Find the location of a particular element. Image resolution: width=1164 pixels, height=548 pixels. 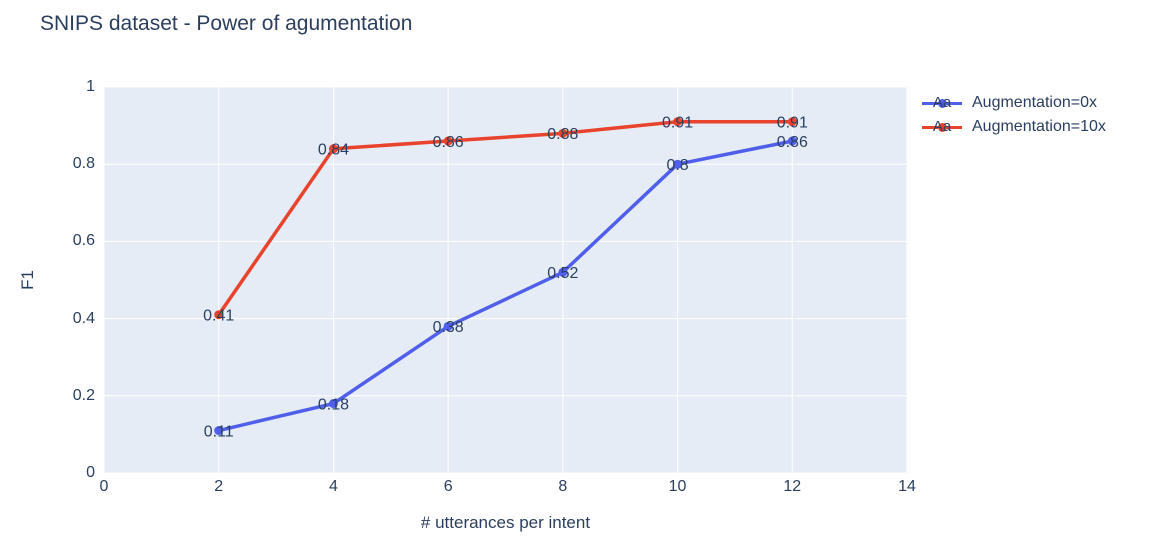

data-point-label: 0.8 is located at coordinates (677, 165).